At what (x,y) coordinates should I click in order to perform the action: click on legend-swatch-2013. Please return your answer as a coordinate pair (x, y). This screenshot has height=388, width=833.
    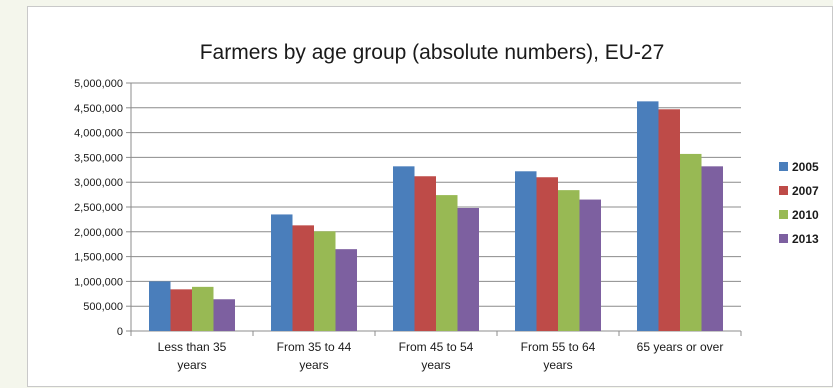
    Looking at the image, I should click on (783, 238).